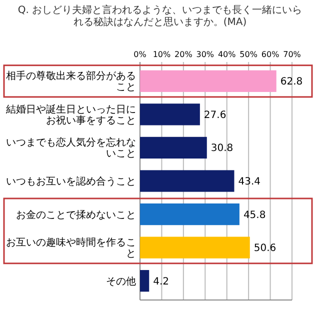 Image resolution: width=320 pixels, height=320 pixels. Describe the element at coordinates (227, 54) in the screenshot. I see `x-tick-label: 40%` at that location.